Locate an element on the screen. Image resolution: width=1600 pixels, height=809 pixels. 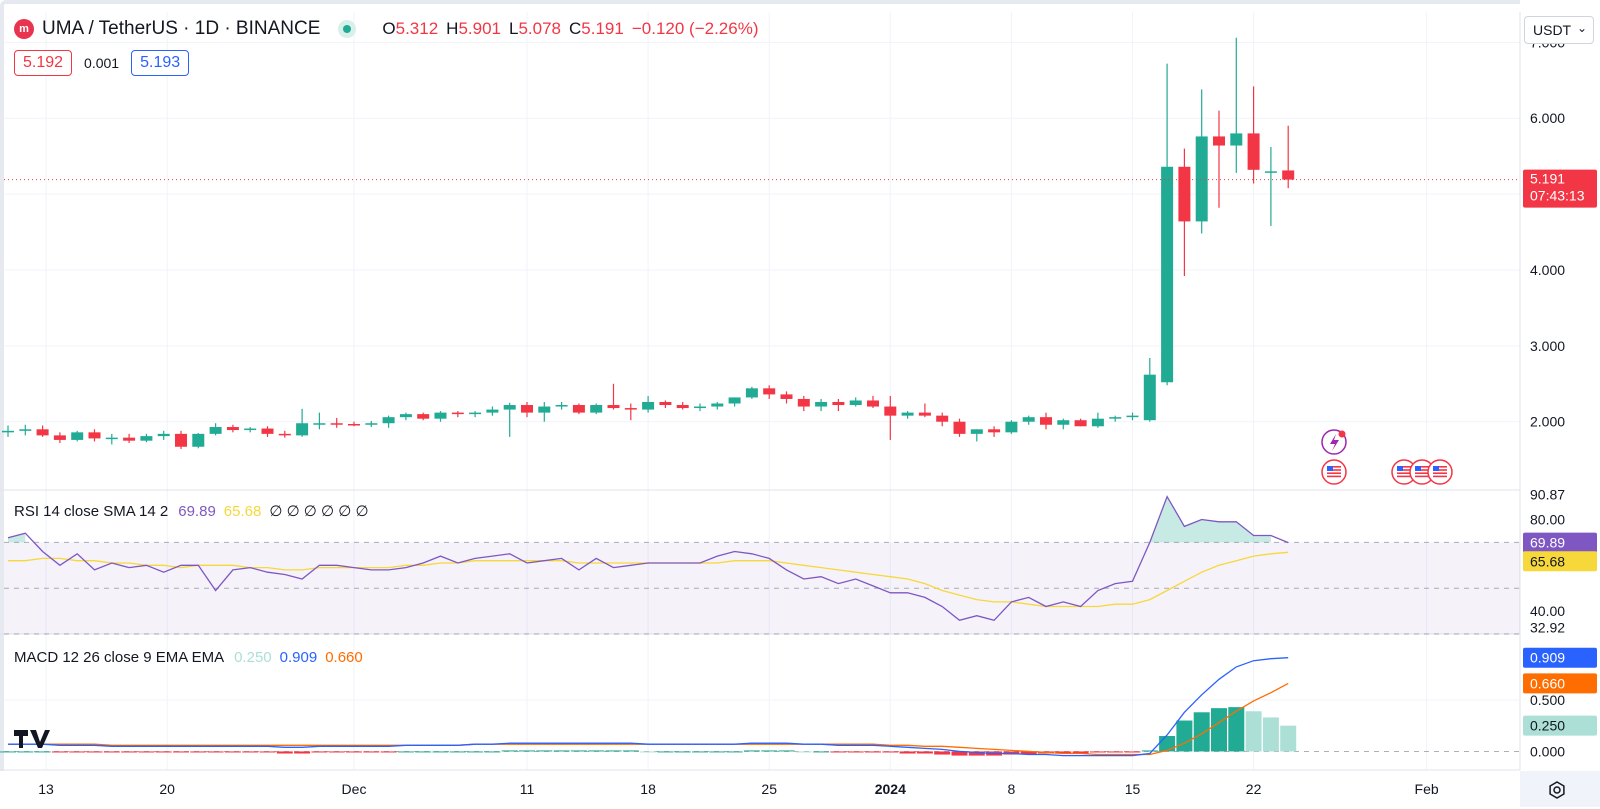
macd-label: MACD 12 26 close 9 EMA EMA is located at coordinates (119, 657).